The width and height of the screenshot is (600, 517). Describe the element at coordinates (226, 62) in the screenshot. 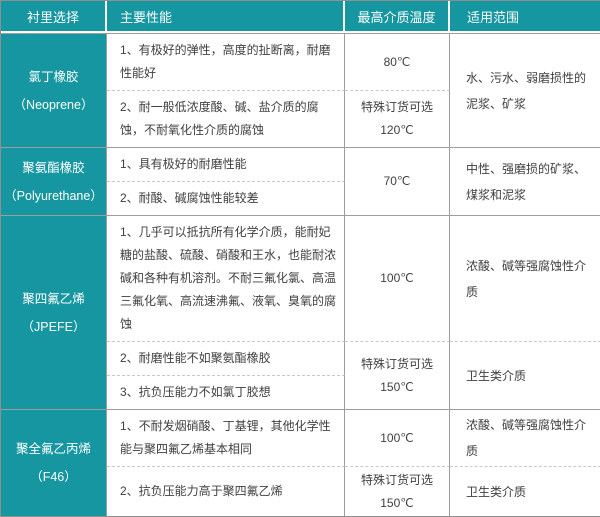

I see `performance-cell: 1、有极好的弹性，高度的扯断离，耐磨性能好` at that location.